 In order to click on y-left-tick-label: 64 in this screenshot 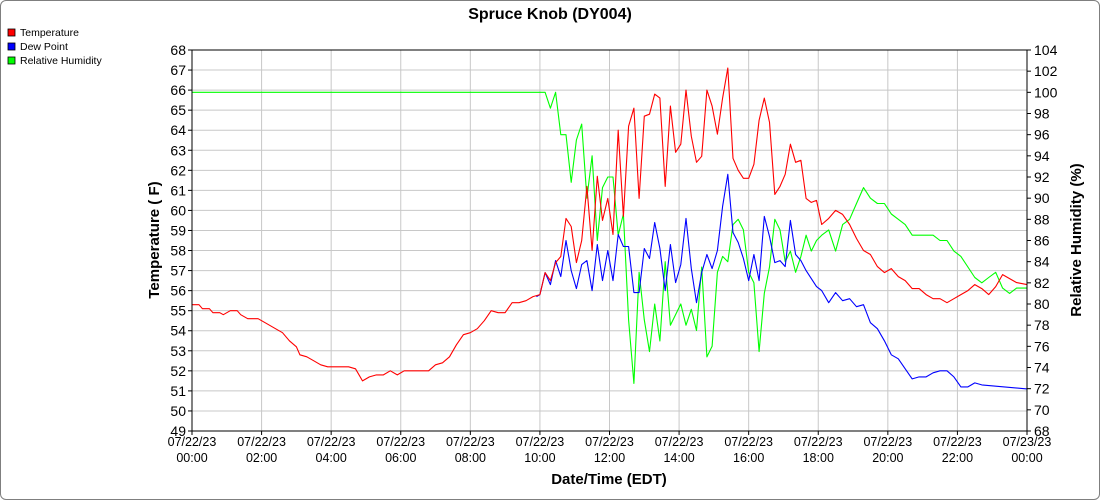, I will do `click(178, 130)`.